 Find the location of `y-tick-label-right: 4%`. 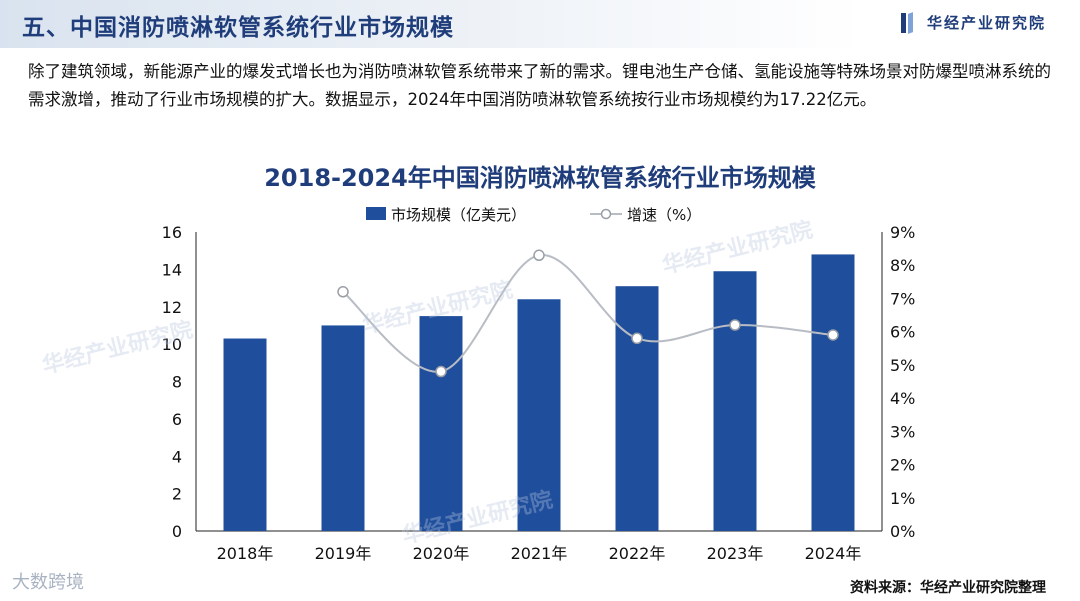

y-tick-label-right: 4% is located at coordinates (902, 398).